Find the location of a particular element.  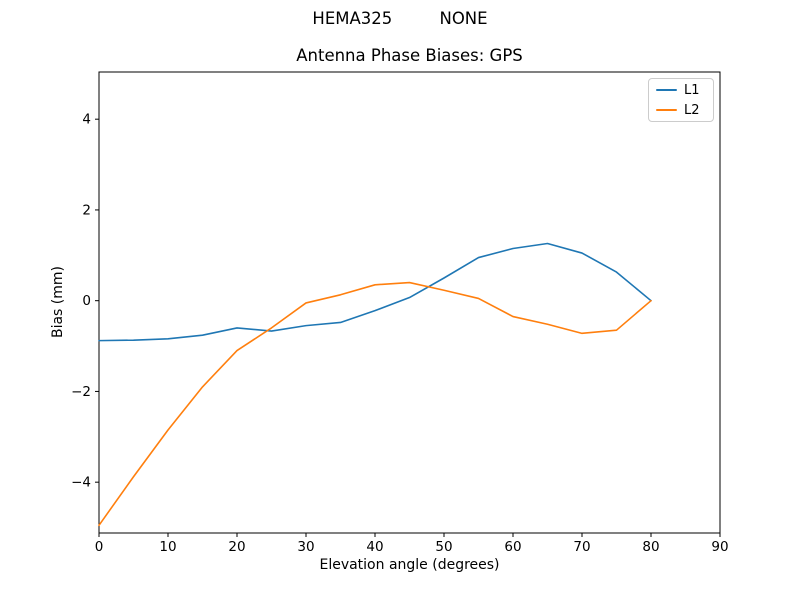

x-tick-label: 60 is located at coordinates (512, 547).